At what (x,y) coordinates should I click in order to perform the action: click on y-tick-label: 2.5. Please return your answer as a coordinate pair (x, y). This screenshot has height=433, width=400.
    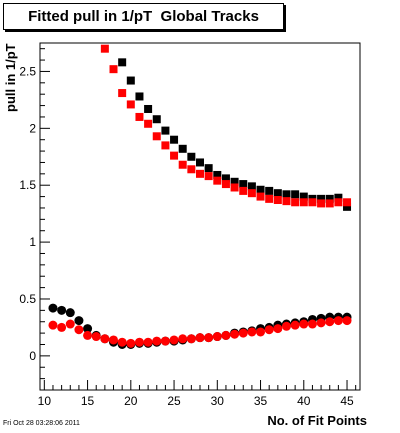
    Looking at the image, I should click on (27, 71).